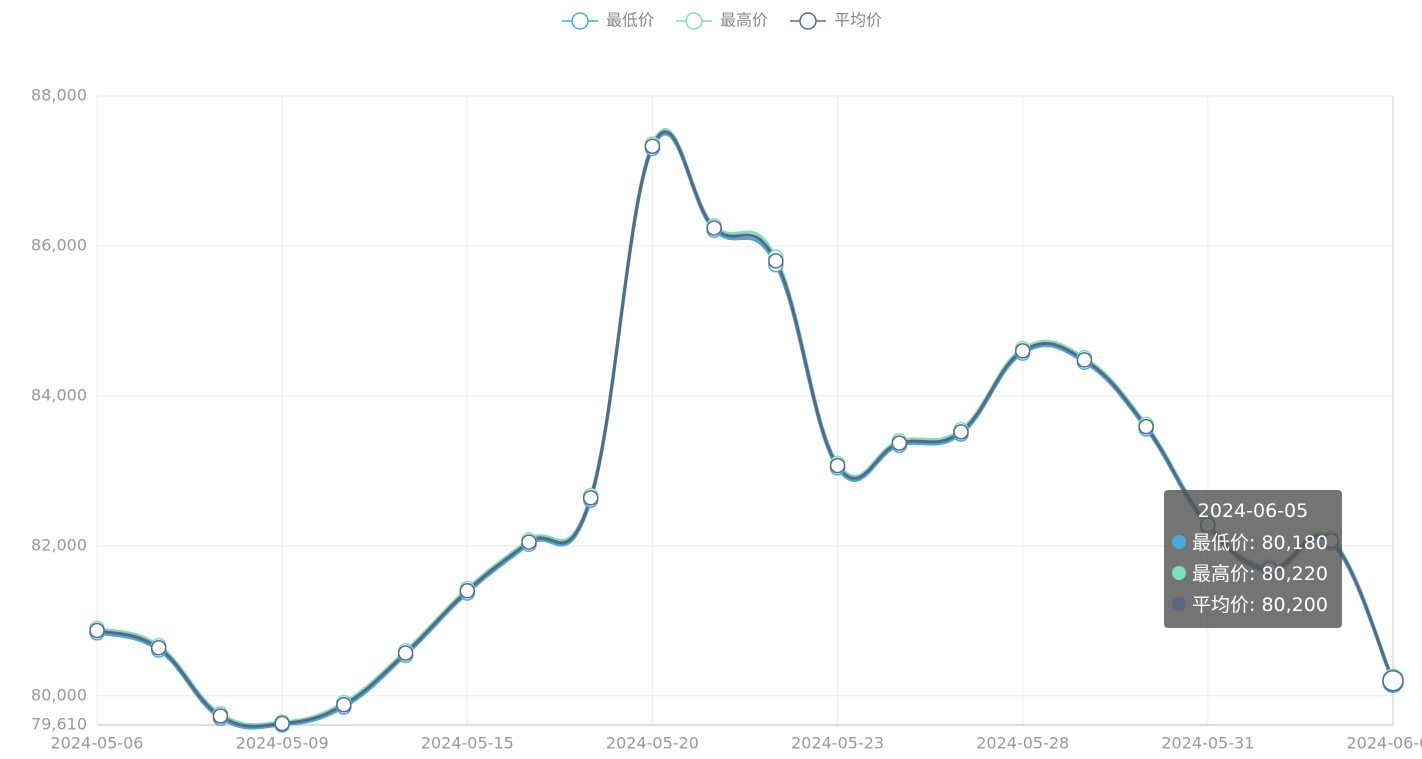 Image resolution: width=1422 pixels, height=759 pixels. Describe the element at coordinates (59, 544) in the screenshot. I see `y-tick-label: 82,000` at that location.